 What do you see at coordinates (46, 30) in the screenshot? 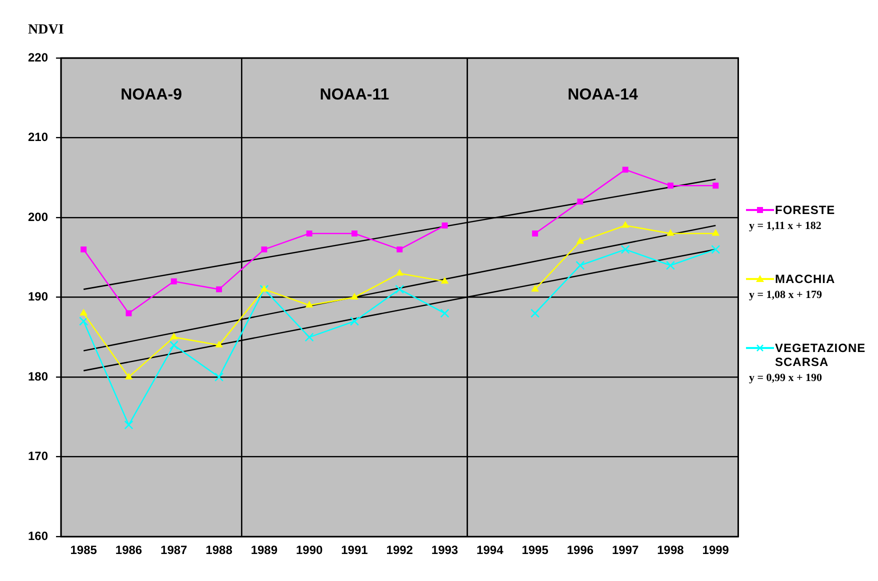
I see `y-axis-title: NDVI` at bounding box center [46, 30].